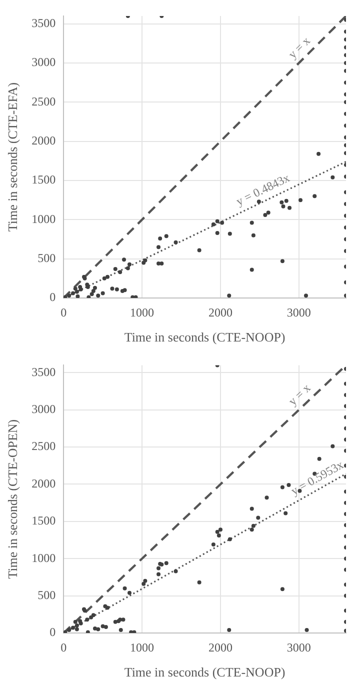 This screenshot has height=685, width=350. Describe the element at coordinates (12, 499) in the screenshot. I see `y-axis-title: Time in seconds (CTE-OPEN)` at that location.